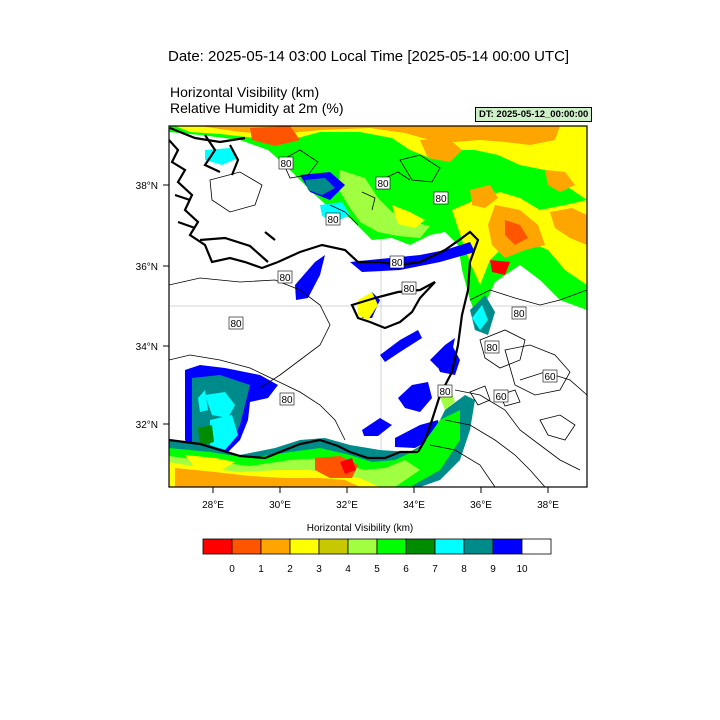 The width and height of the screenshot is (720, 720). I want to click on colorbar-label: 9, so click(493, 569).